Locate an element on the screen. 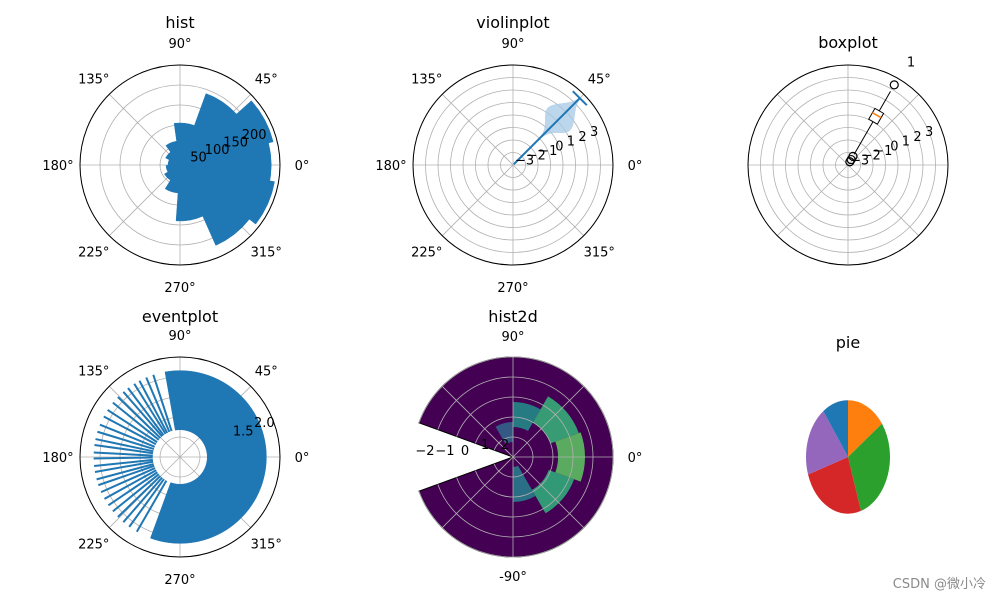 This screenshot has height=600, width=1000. box-body is located at coordinates (876, 116).